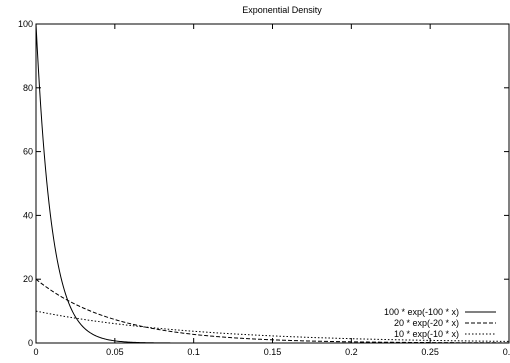 This screenshot has width=510, height=363. Describe the element at coordinates (193, 352) in the screenshot. I see `x-tick-label: 0.1` at that location.